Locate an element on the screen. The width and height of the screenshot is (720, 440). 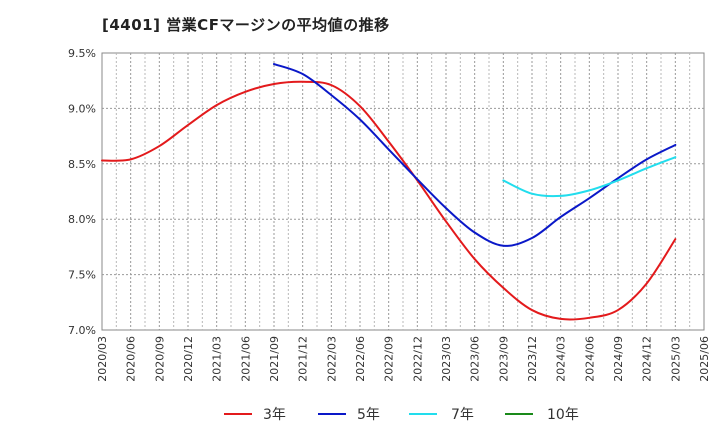
x-tick-label: 2020/12 is located at coordinates (188, 359).